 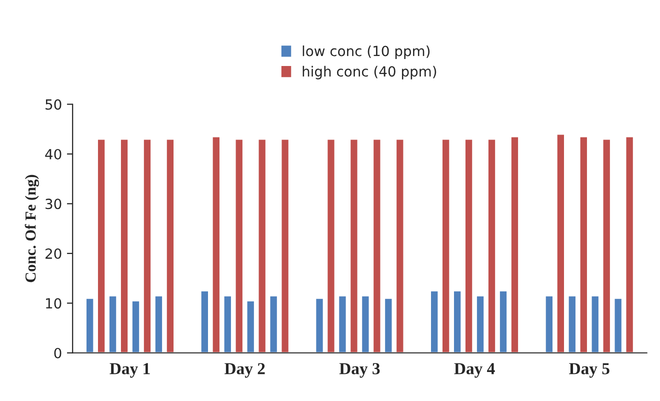 What do you see at coordinates (54, 204) in the screenshot?
I see `y-tick-label: 30` at bounding box center [54, 204].